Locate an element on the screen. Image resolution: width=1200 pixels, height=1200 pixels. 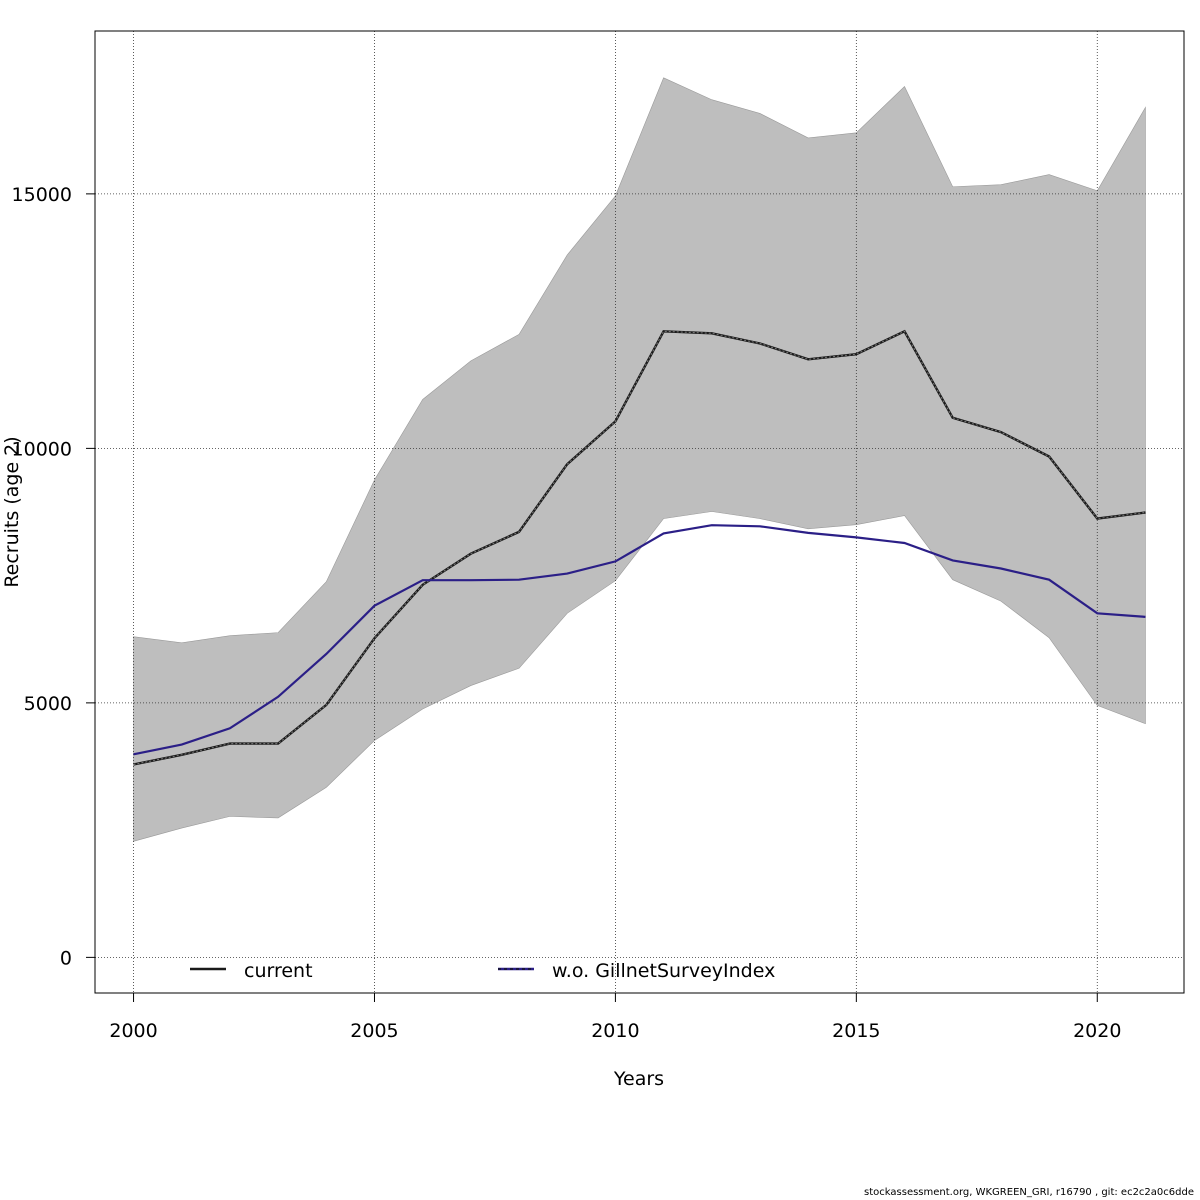
y-tick-label: 0 is located at coordinates (66, 958).